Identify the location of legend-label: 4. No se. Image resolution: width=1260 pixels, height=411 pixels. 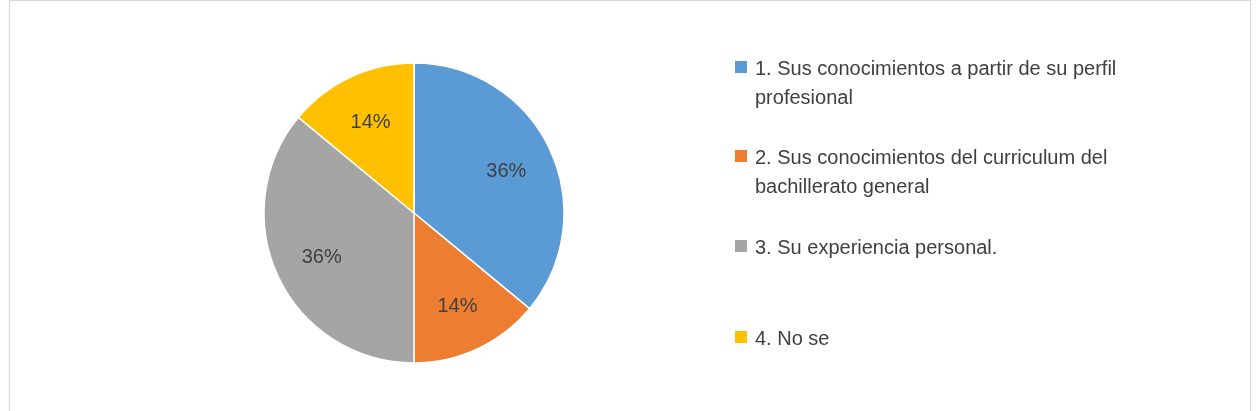
(792, 338).